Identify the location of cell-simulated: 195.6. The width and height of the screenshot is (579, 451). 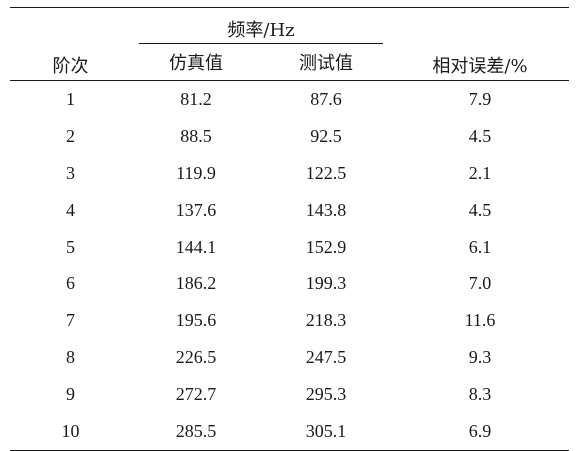
(196, 320).